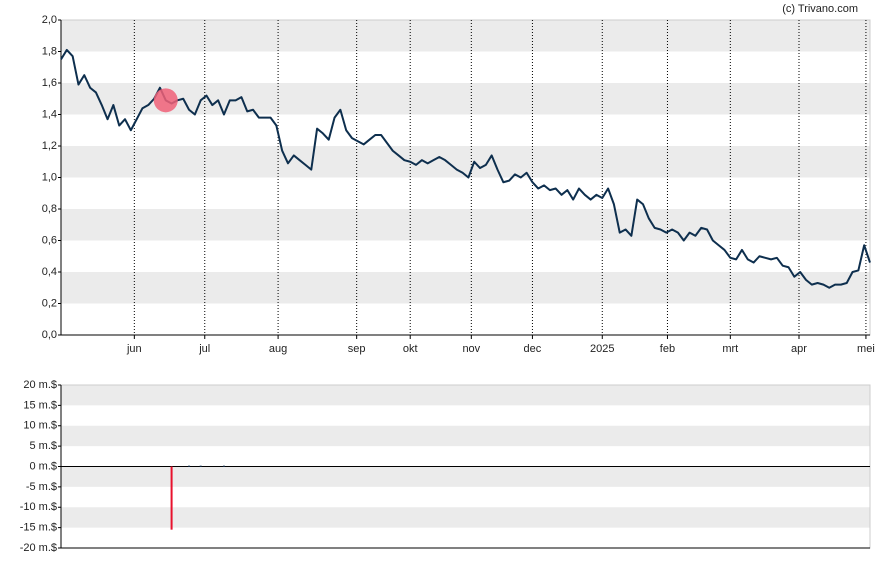  I want to click on source-label: (c) Trivano.com, so click(820, 9).